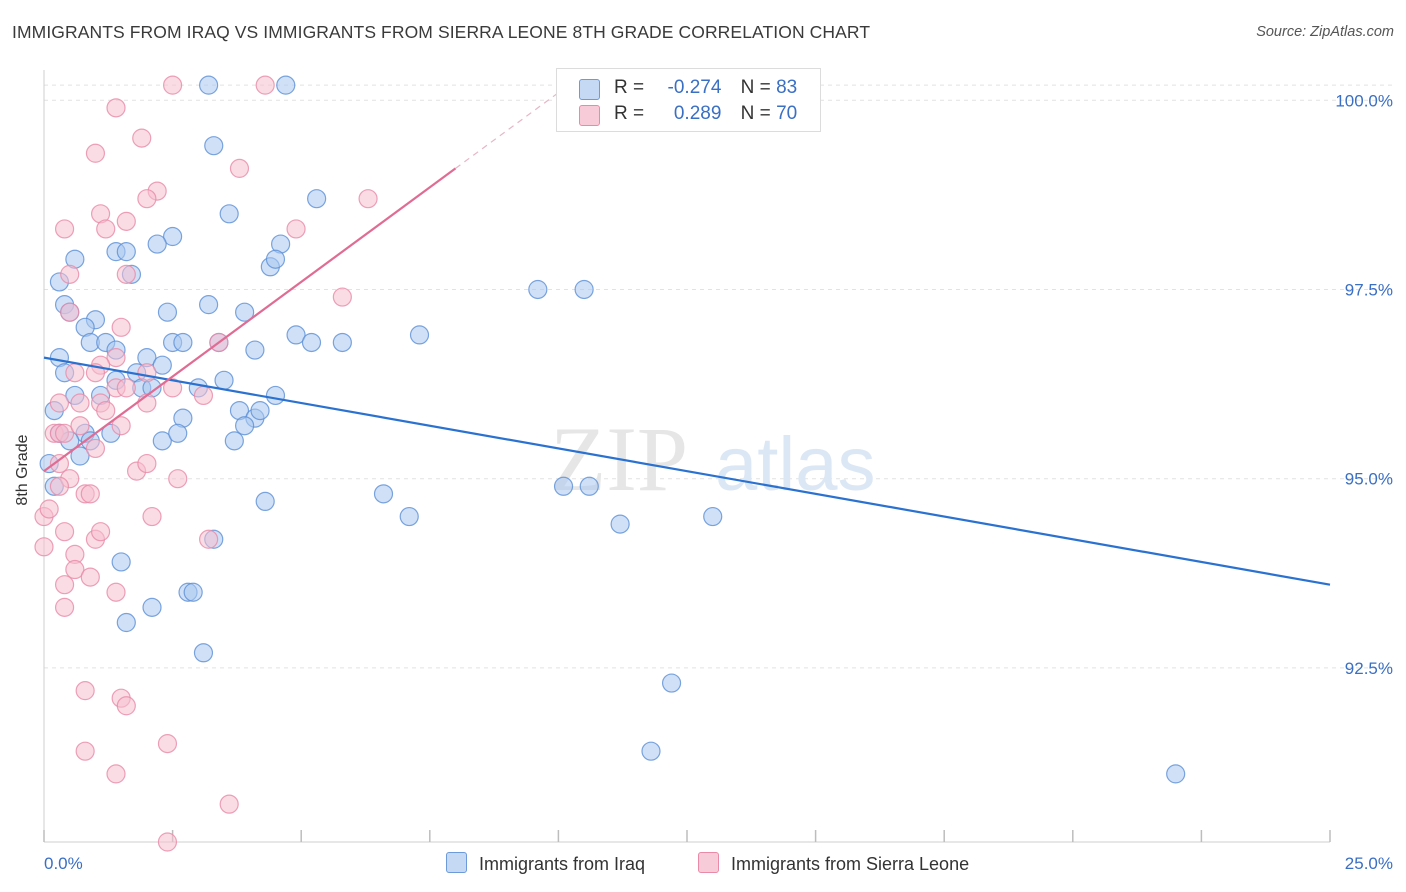 The width and height of the screenshot is (1406, 892). Describe the element at coordinates (787, 113) in the screenshot. I see `legend-n-value-sierra: 70` at that location.